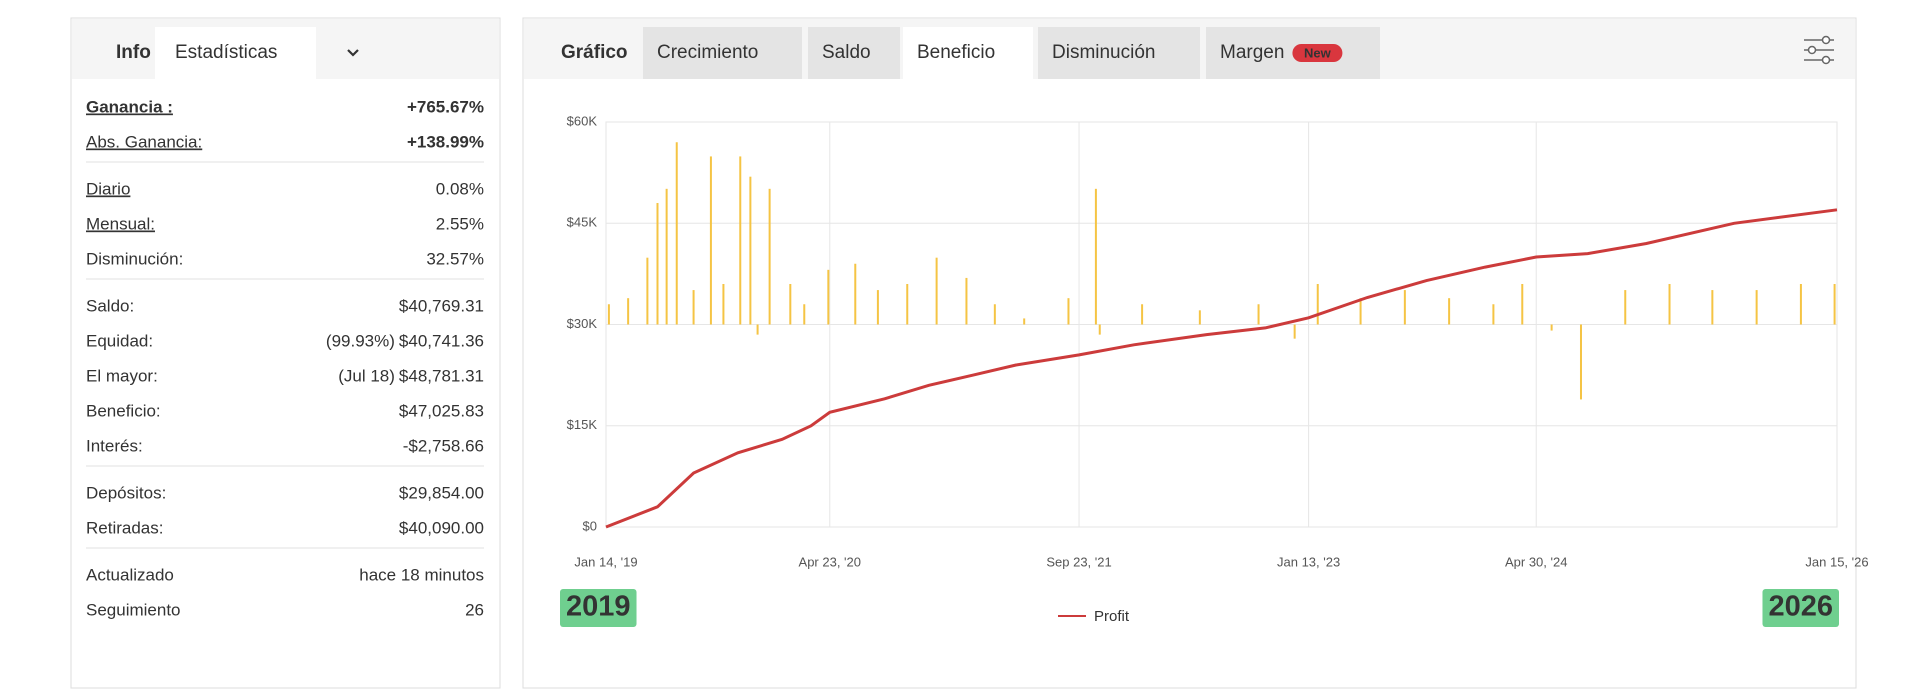  What do you see at coordinates (441, 410) in the screenshot?
I see `row-value: $47,025.83` at bounding box center [441, 410].